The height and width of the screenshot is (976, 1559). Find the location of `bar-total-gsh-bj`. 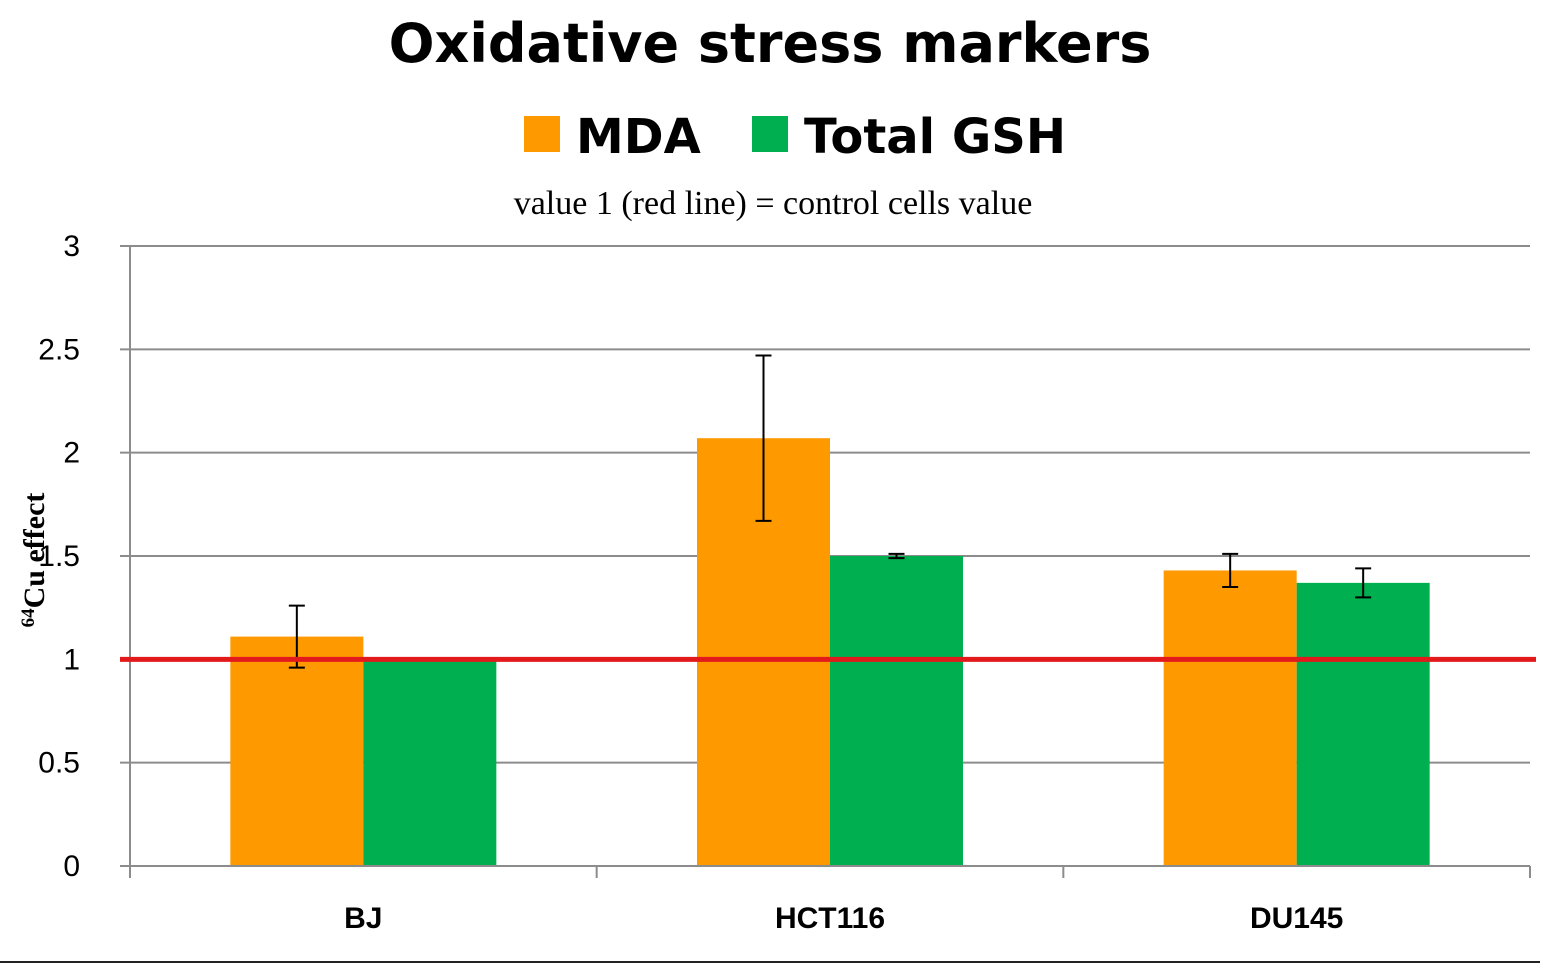

bar-total-gsh-bj is located at coordinates (430, 762).